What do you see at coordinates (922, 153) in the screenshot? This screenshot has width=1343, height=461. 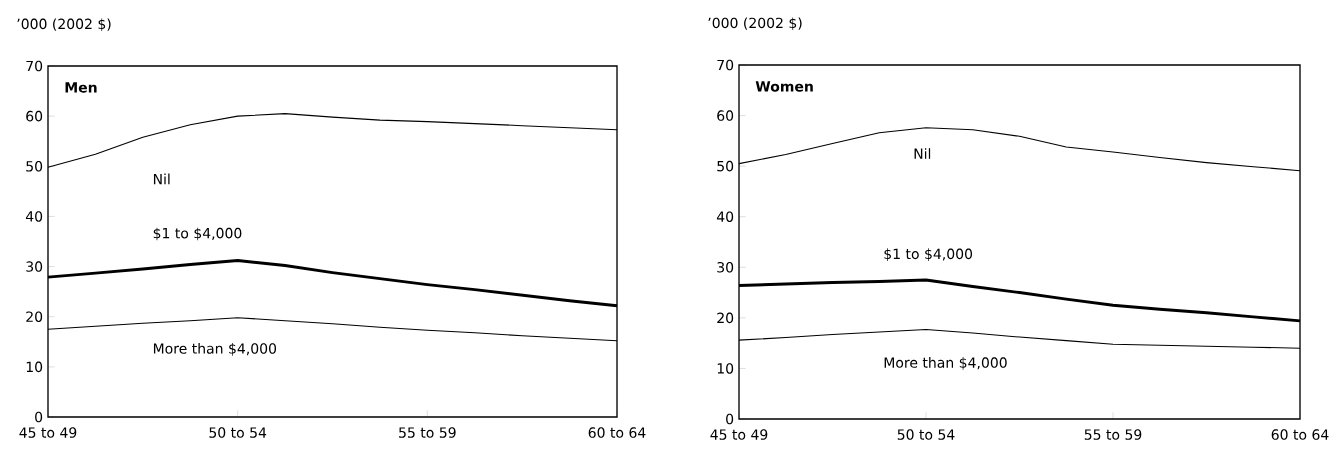 I see `series-label: Nil` at bounding box center [922, 153].